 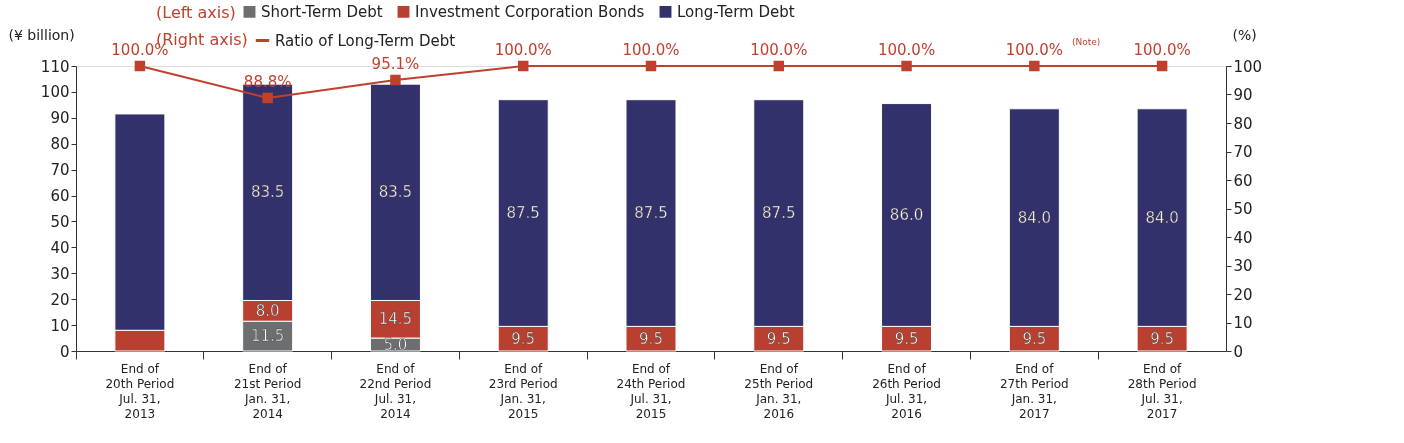 I want to click on y-axis-title: (¥ billion), so click(x=41, y=34).